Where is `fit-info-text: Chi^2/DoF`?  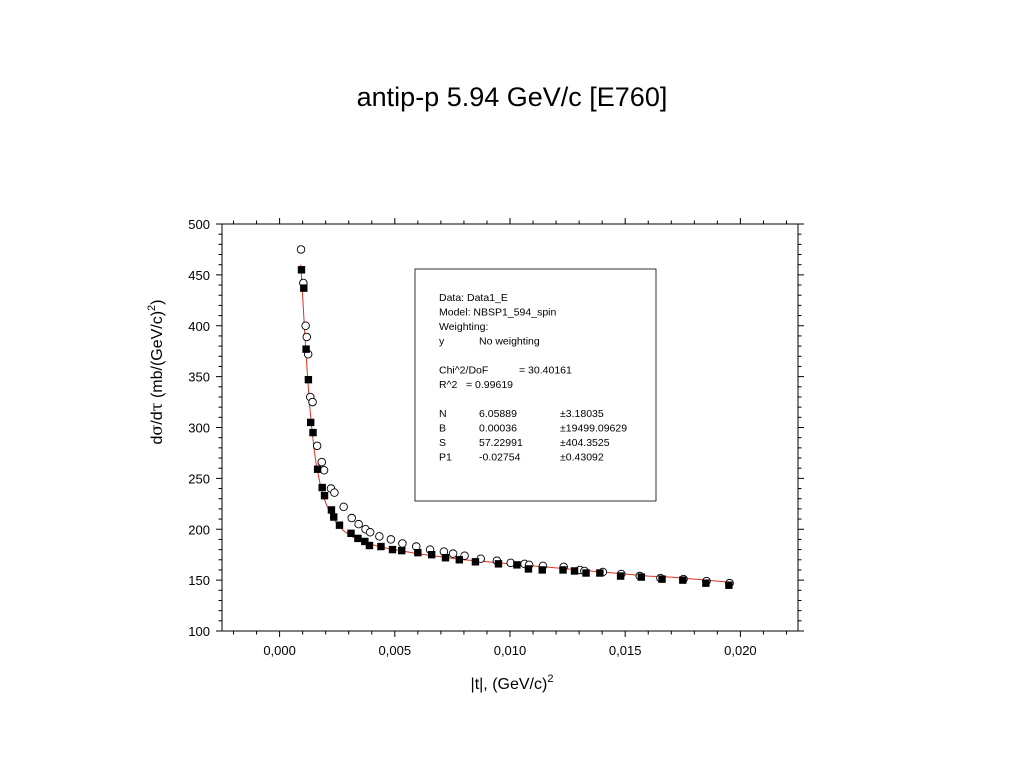 fit-info-text: Chi^2/DoF is located at coordinates (463, 371).